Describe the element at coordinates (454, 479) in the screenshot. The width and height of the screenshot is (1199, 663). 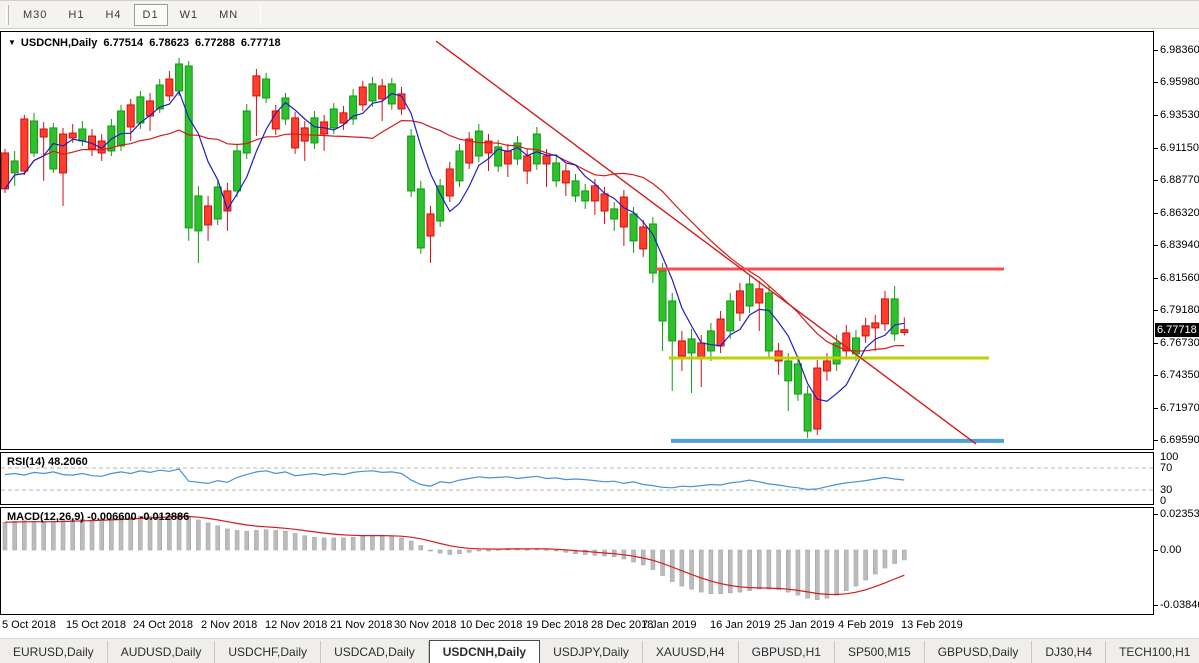
I see `rsi-line` at that location.